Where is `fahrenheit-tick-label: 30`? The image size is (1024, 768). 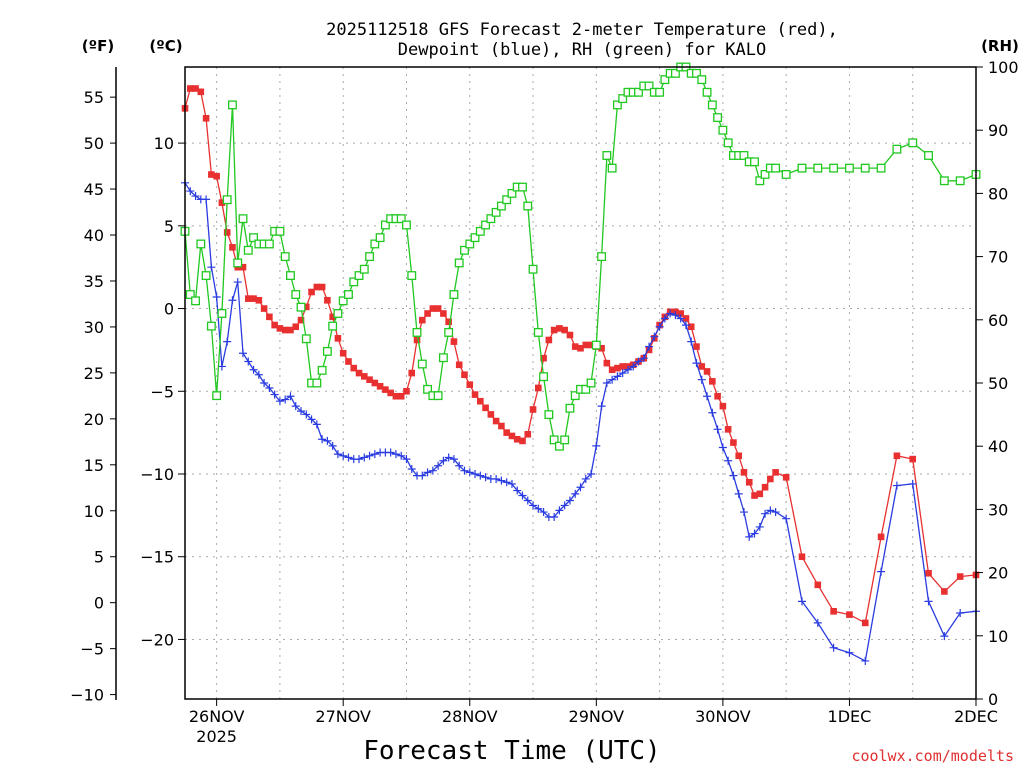 fahrenheit-tick-label: 30 is located at coordinates (94, 327).